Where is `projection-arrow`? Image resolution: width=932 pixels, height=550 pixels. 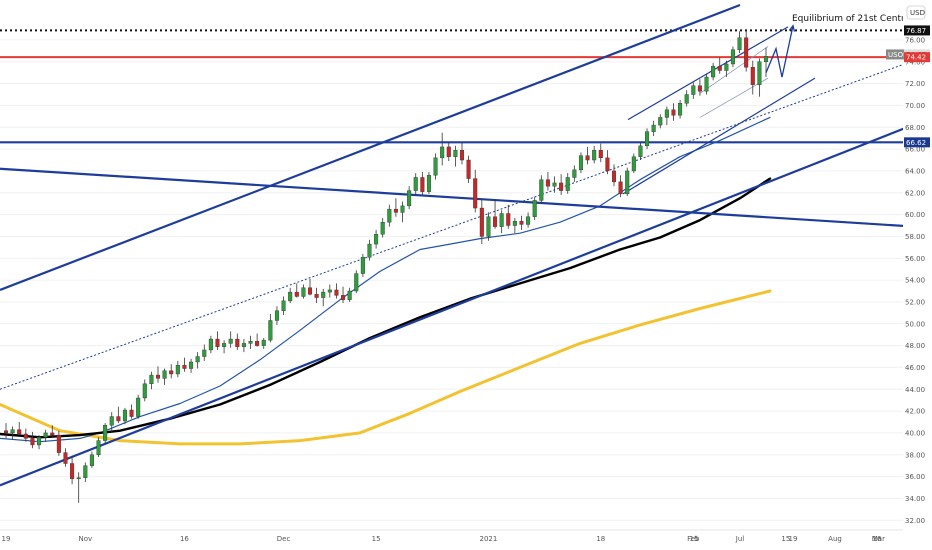 projection-arrow is located at coordinates (780, 51).